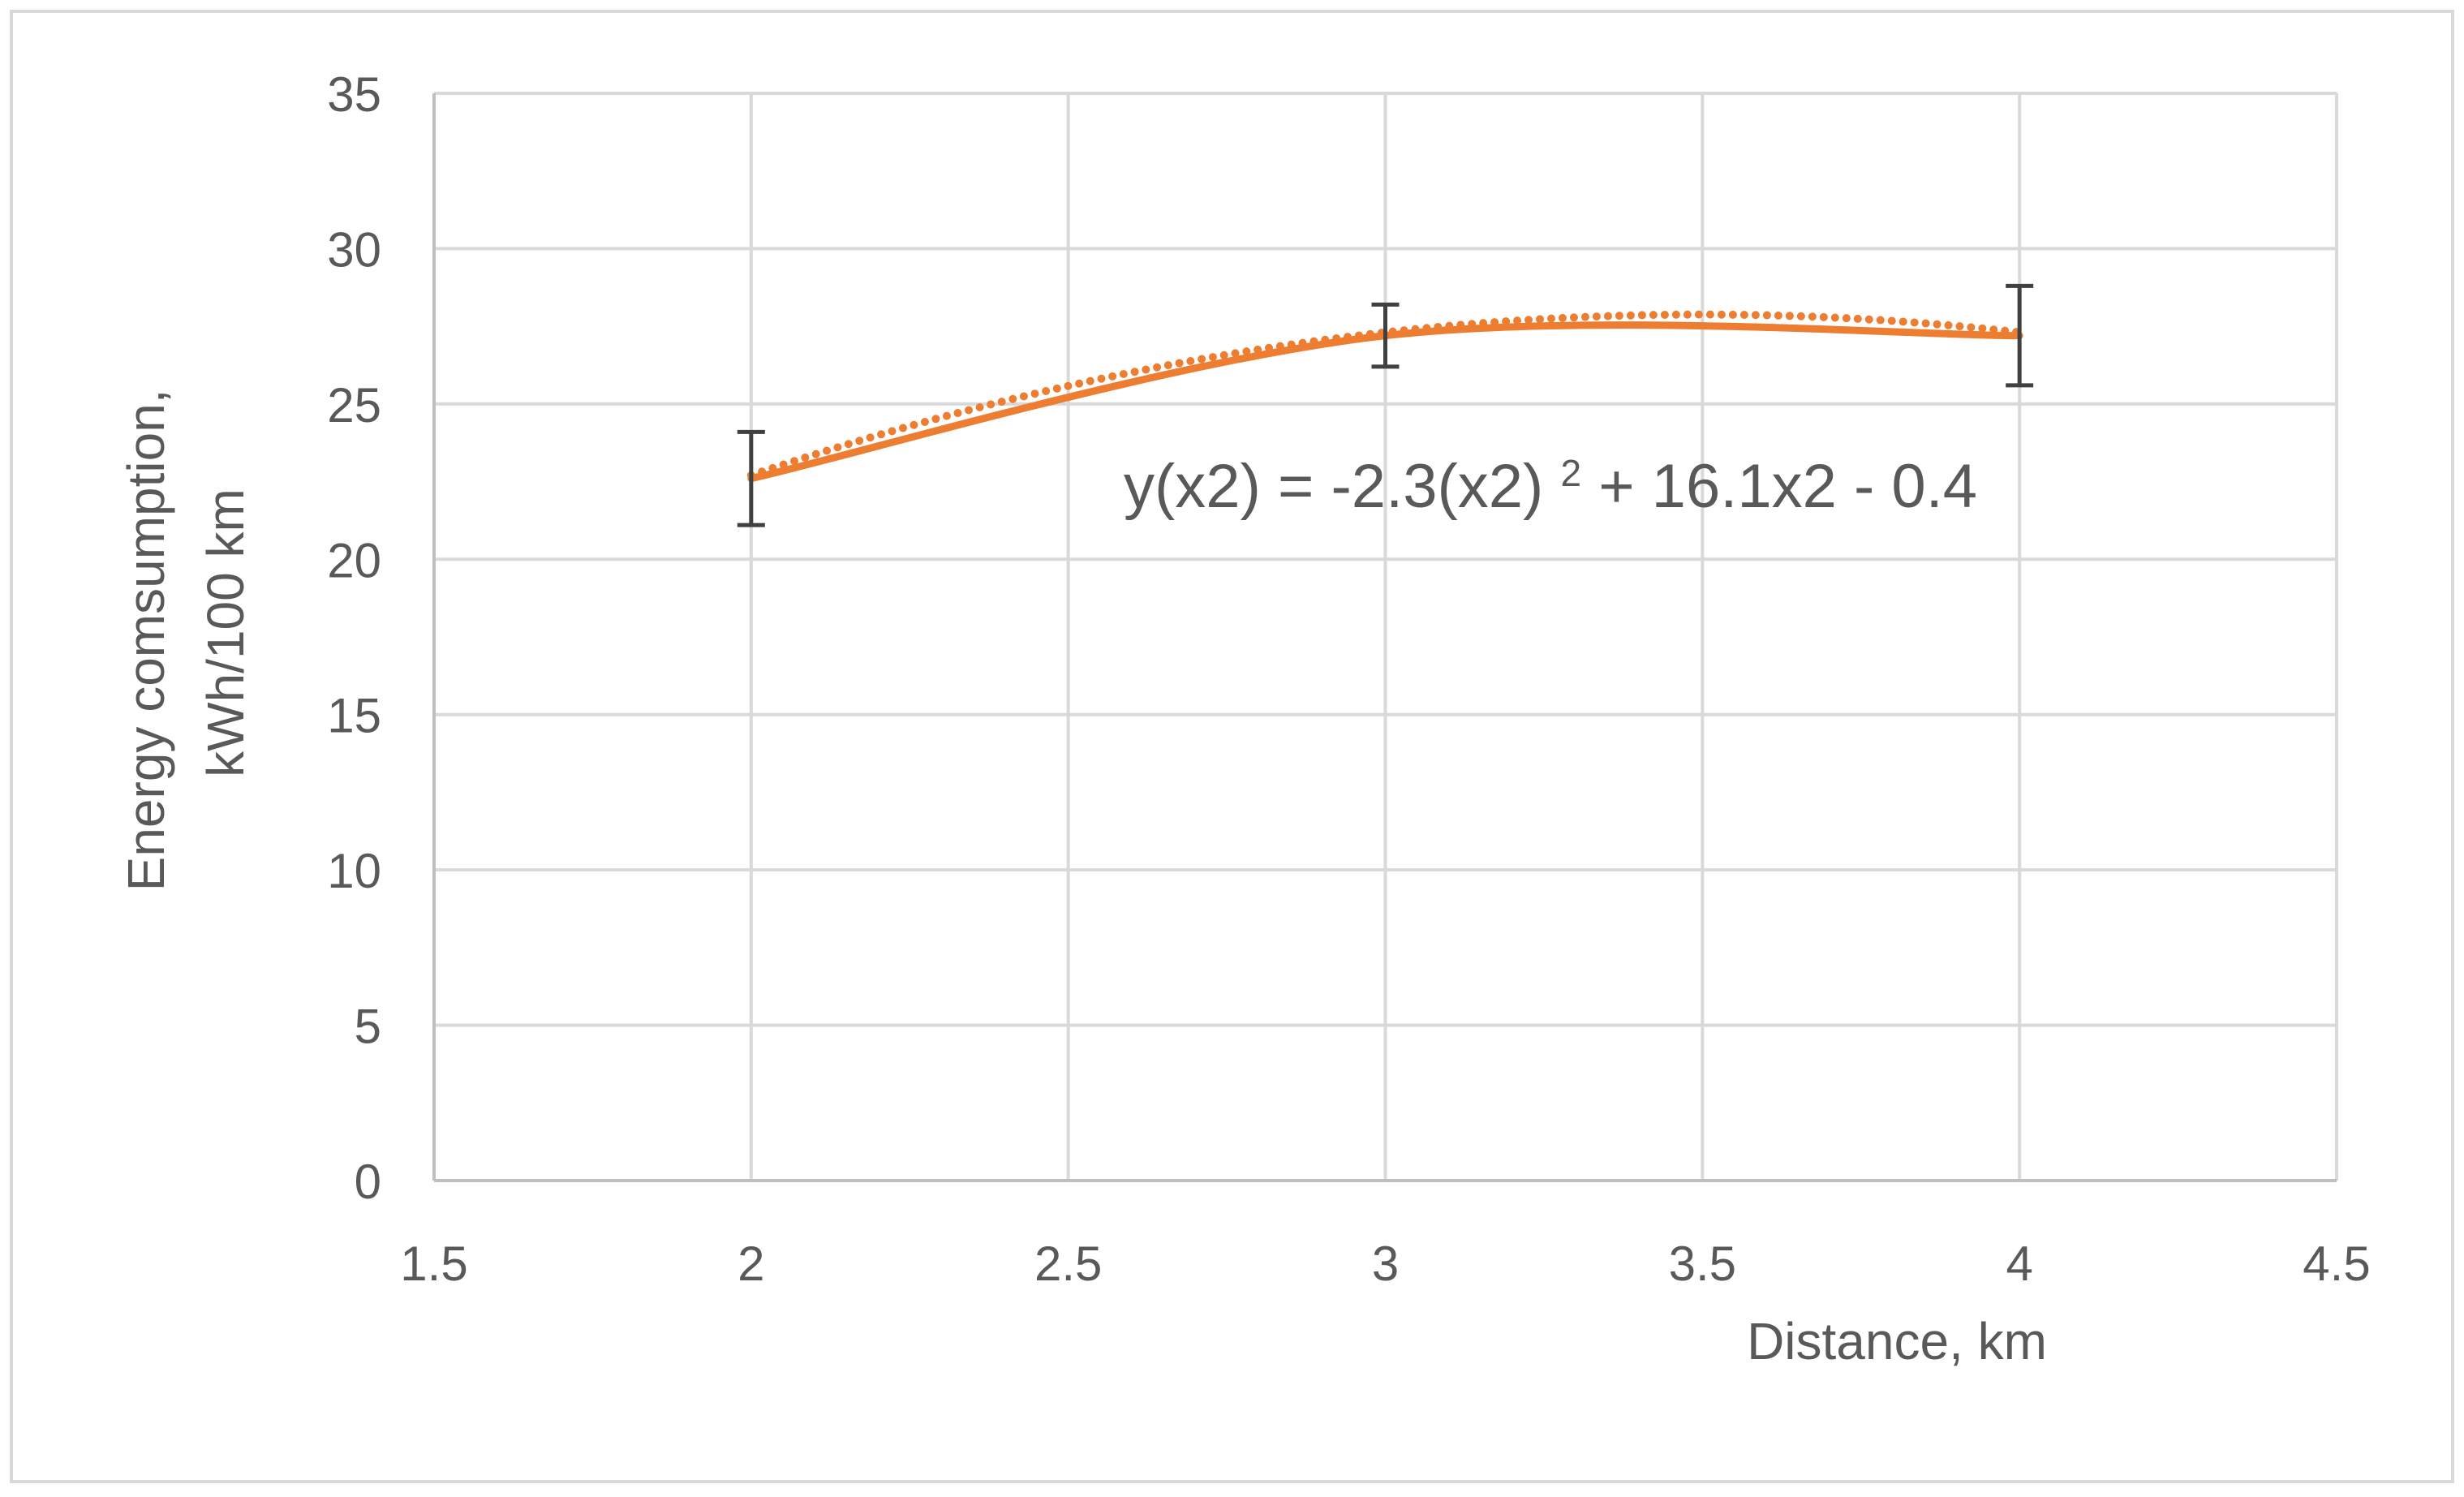  What do you see at coordinates (1550, 487) in the screenshot?
I see `trendline-equation: y(x2) = -2.3(x2) 2 + 16.1x2 - 0.4` at bounding box center [1550, 487].